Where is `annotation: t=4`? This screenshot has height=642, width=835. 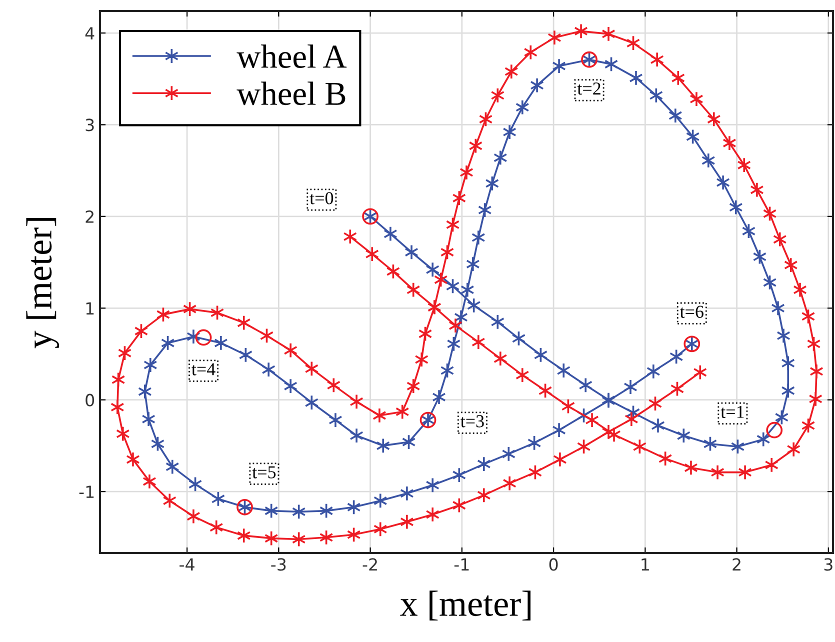 annotation: t=4 is located at coordinates (204, 369).